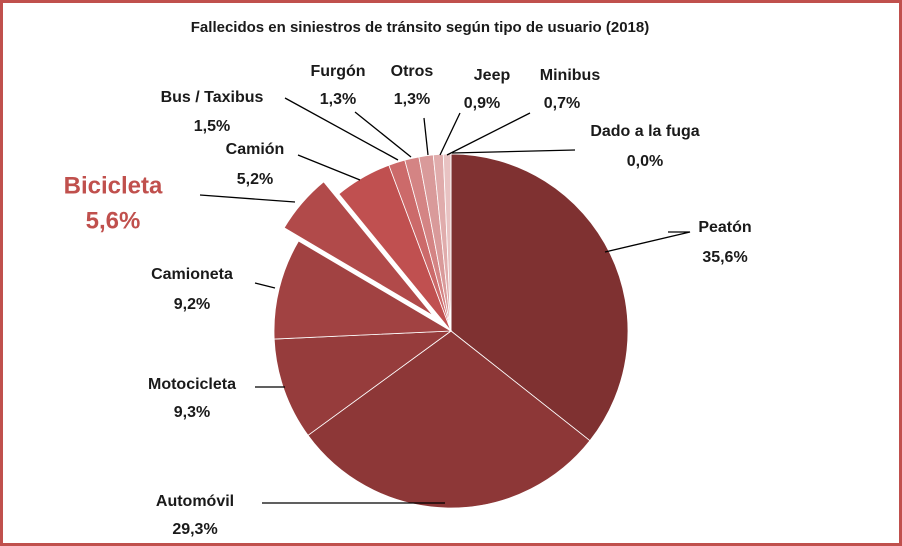 Image resolution: width=902 pixels, height=546 pixels. What do you see at coordinates (113, 185) in the screenshot?
I see `slice-label: Bicicleta` at bounding box center [113, 185].